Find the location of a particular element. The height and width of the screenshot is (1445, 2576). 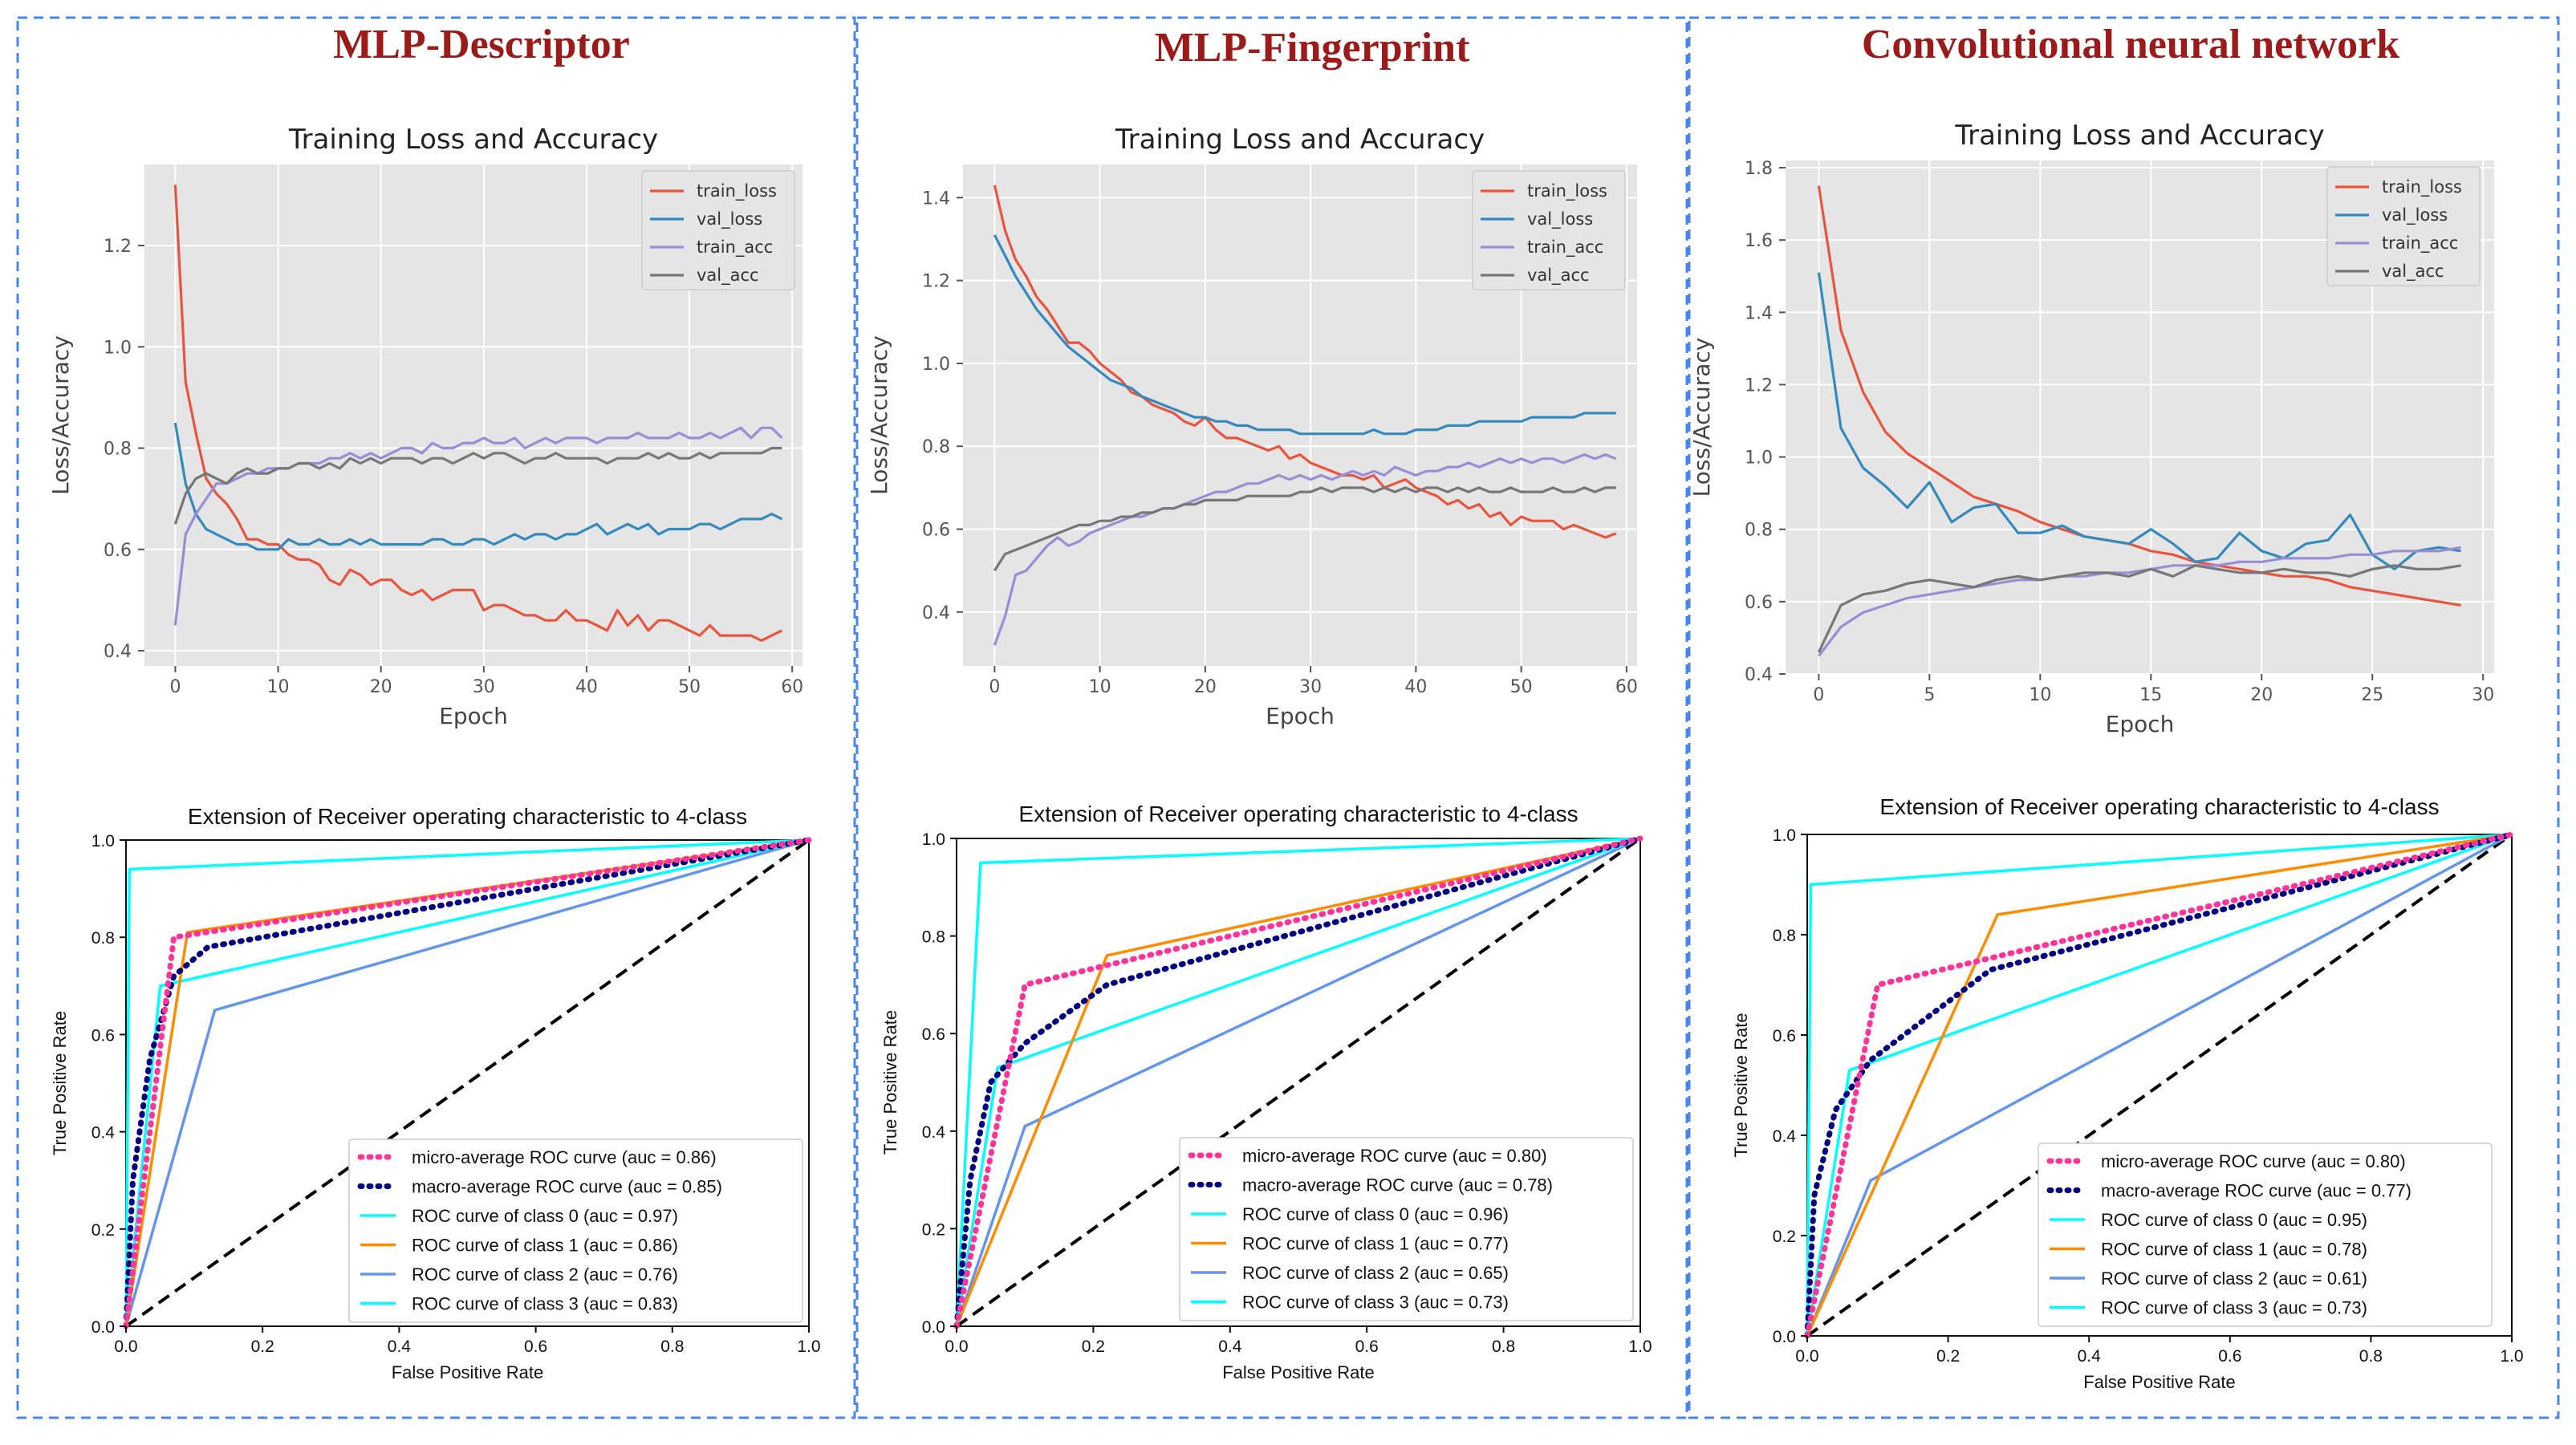

roc-curve-class3 is located at coordinates (1298, 1082).